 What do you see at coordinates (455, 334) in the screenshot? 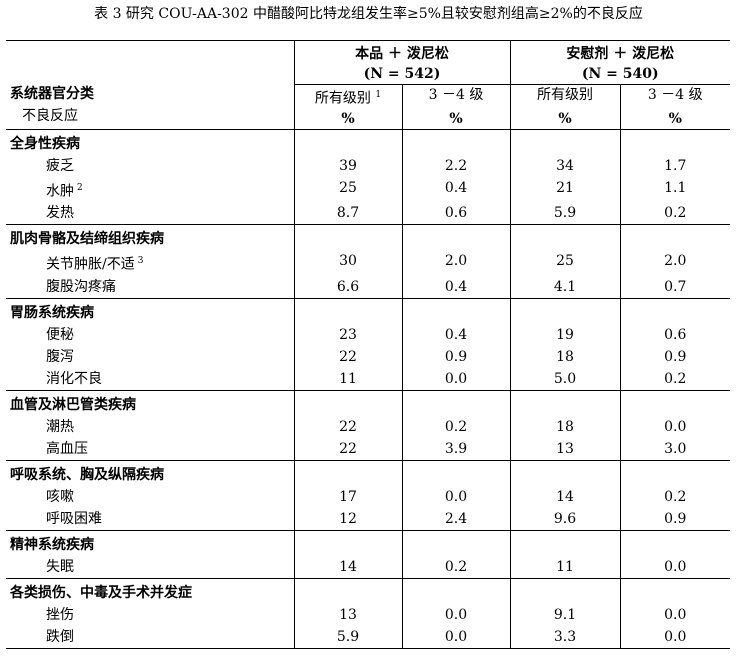
I see `value-cell: 0.4` at bounding box center [455, 334].